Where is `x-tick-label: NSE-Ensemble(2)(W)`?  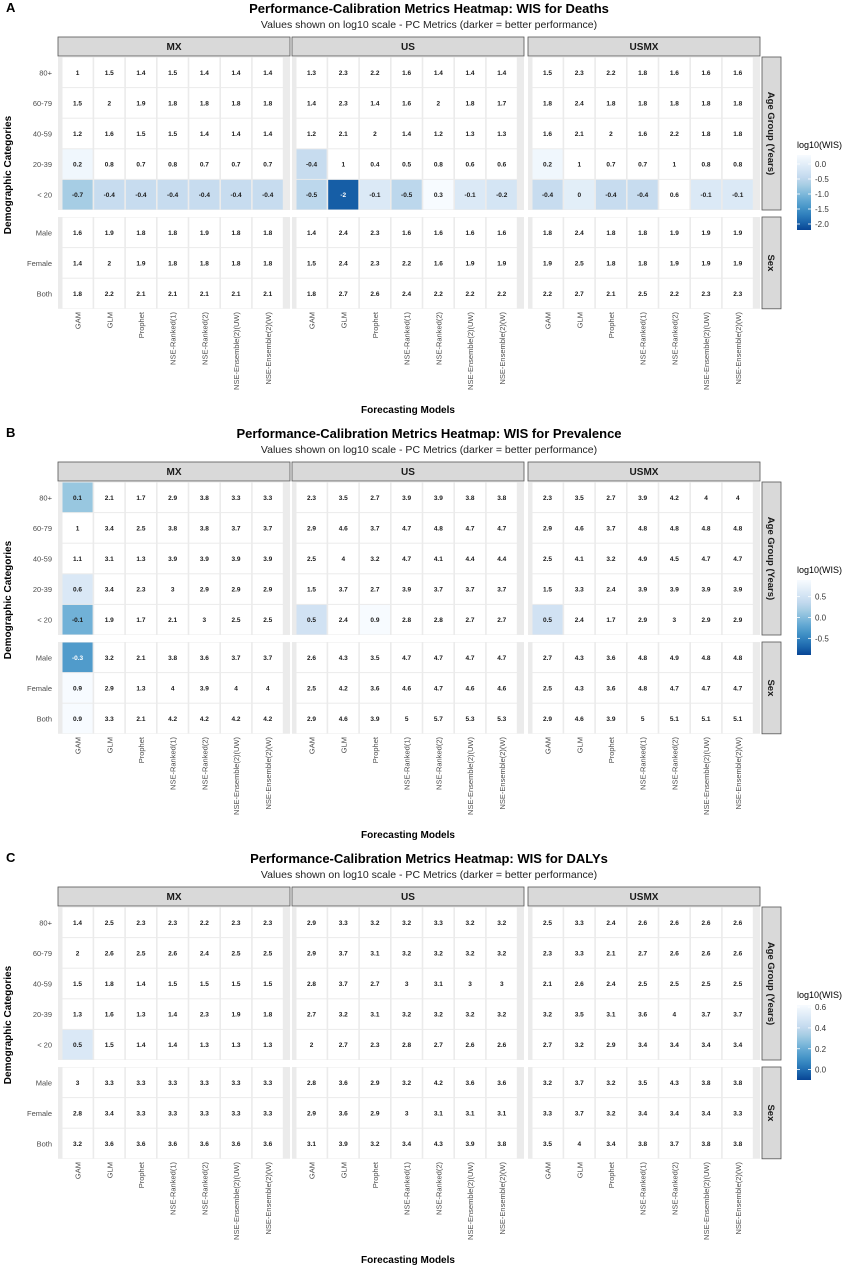 x-tick-label: NSE-Ensemble(2)(W) is located at coordinates (502, 773).